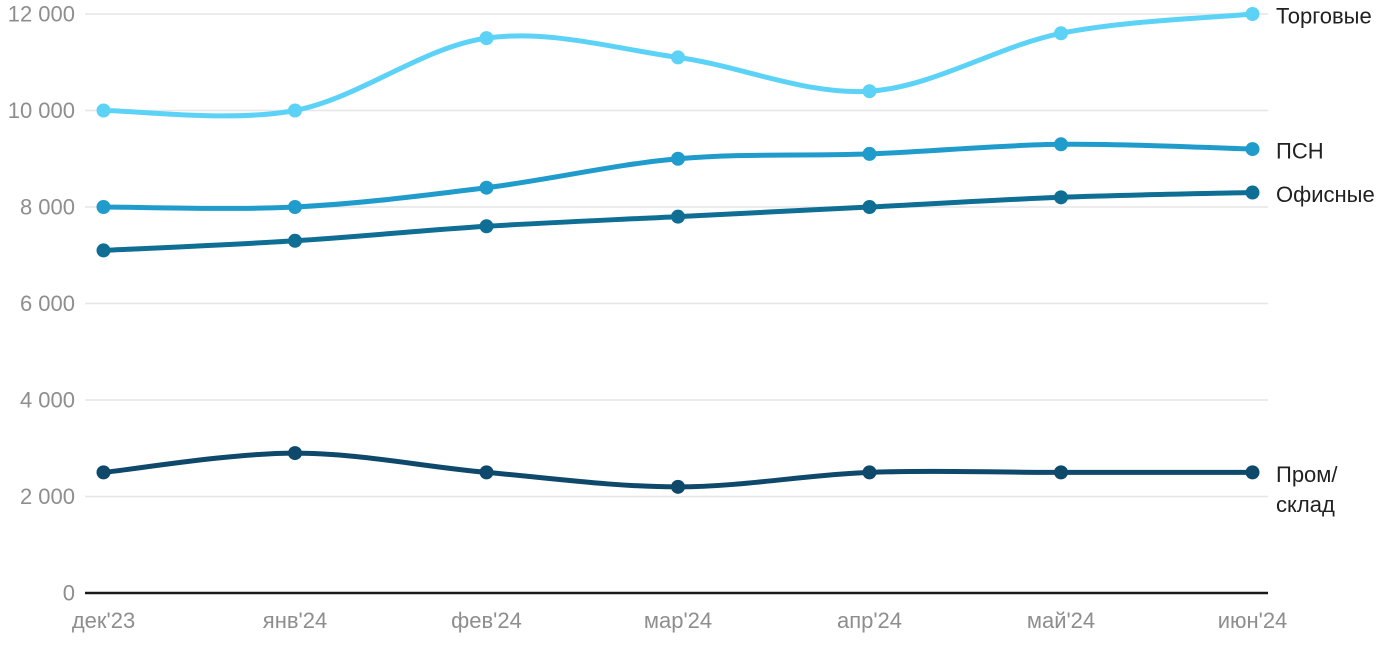 Image resolution: width=1400 pixels, height=650 pixels. What do you see at coordinates (869, 620) in the screenshot?
I see `x-tick-label: апр'24` at bounding box center [869, 620].